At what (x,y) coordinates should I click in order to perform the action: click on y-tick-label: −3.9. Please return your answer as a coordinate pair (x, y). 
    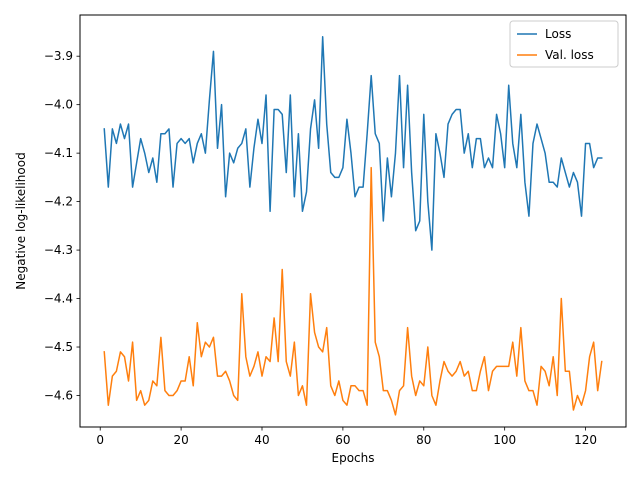
    Looking at the image, I should click on (58, 56).